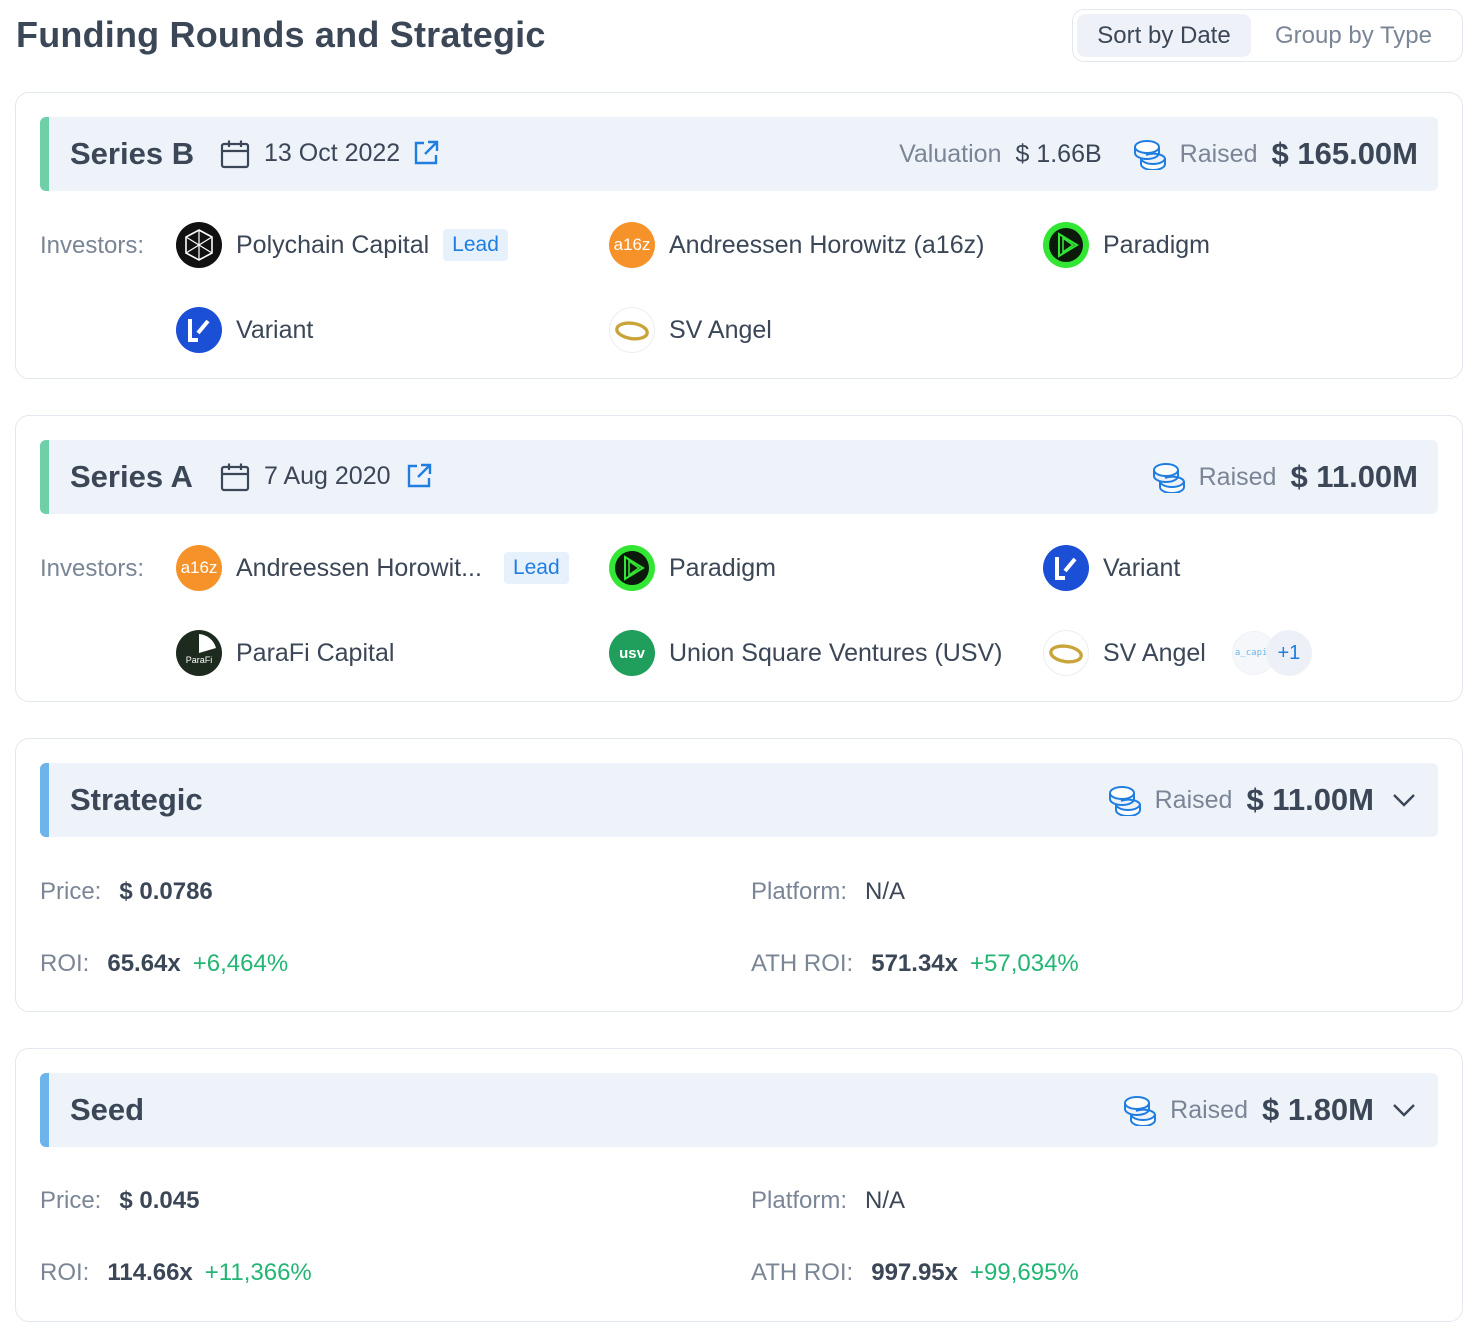 The height and width of the screenshot is (1334, 1480). Describe the element at coordinates (739, 477) in the screenshot. I see `round-header: Series A 7 Aug 2020 Raised $ 11.00M` at that location.